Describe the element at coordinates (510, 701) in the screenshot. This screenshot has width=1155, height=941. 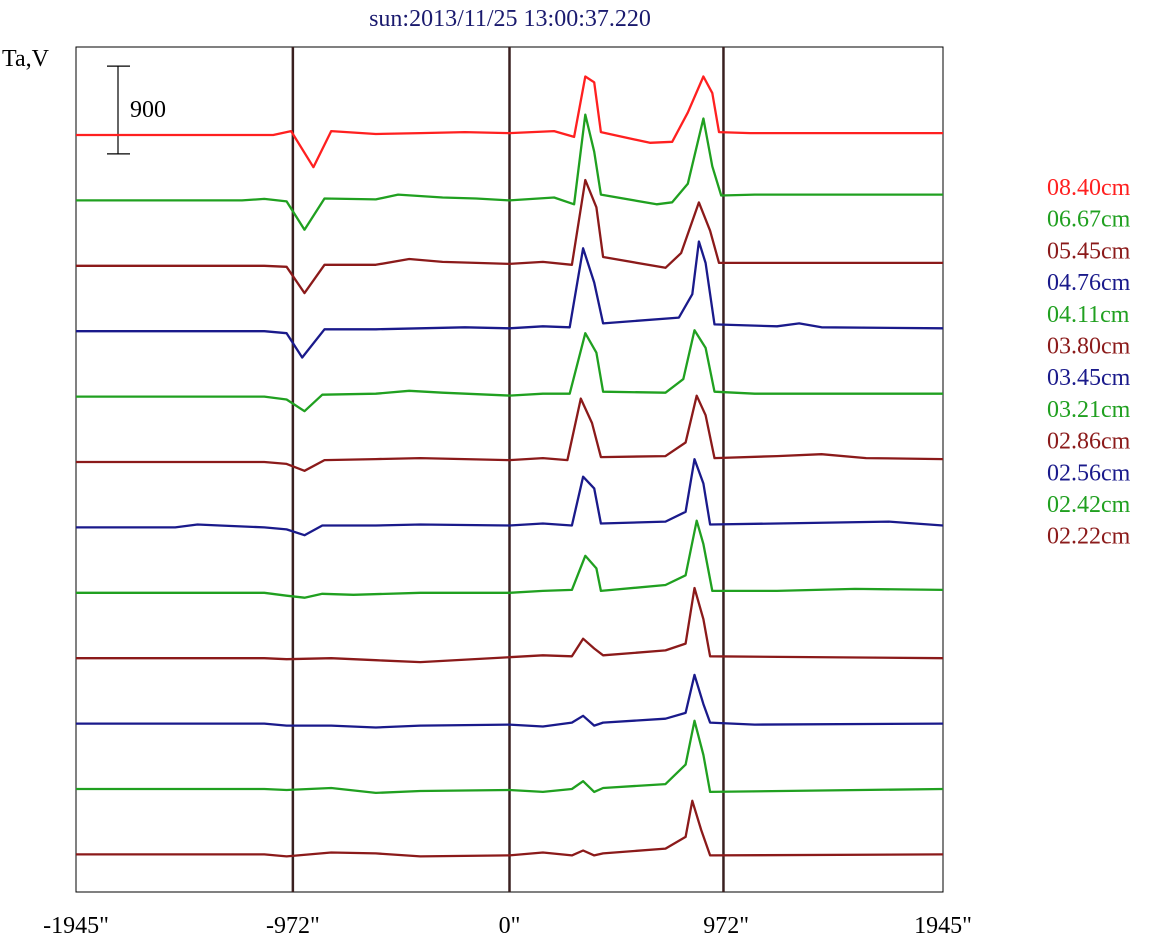
I see `series-line-02.56cm` at that location.